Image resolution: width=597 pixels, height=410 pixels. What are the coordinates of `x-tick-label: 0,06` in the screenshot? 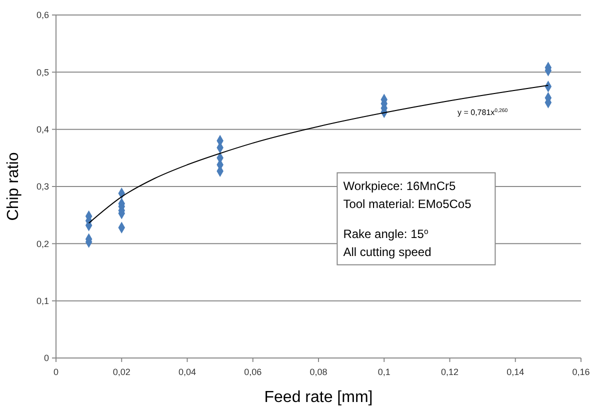 It's located at (253, 372).